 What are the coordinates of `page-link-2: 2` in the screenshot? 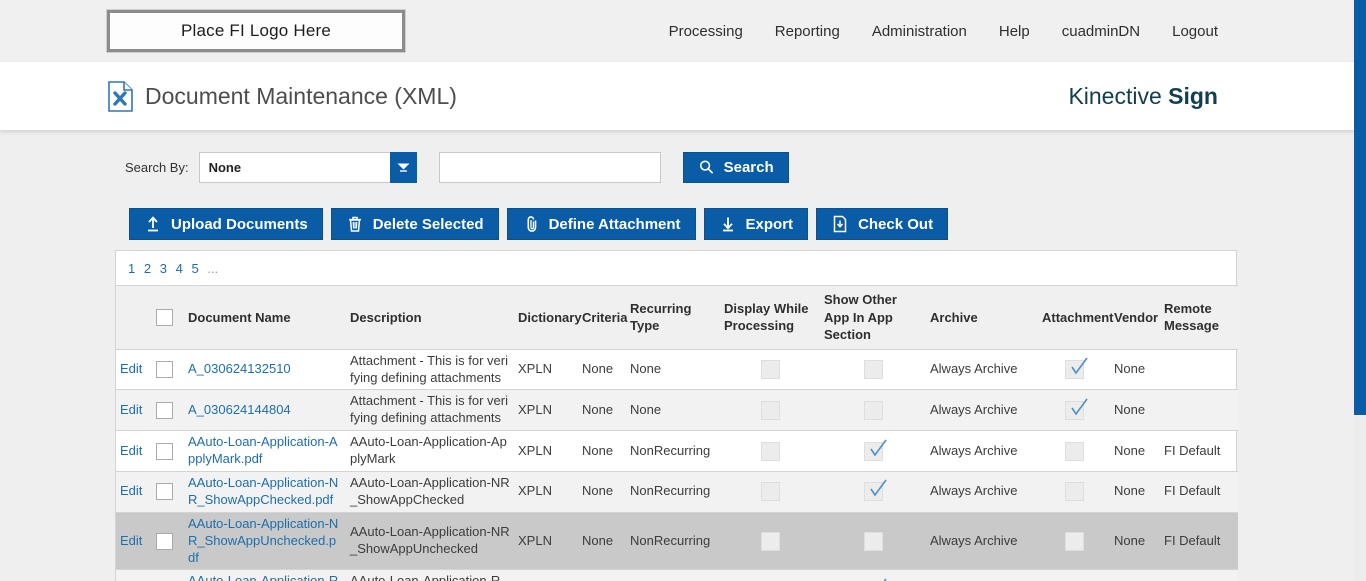 It's located at (147, 268).